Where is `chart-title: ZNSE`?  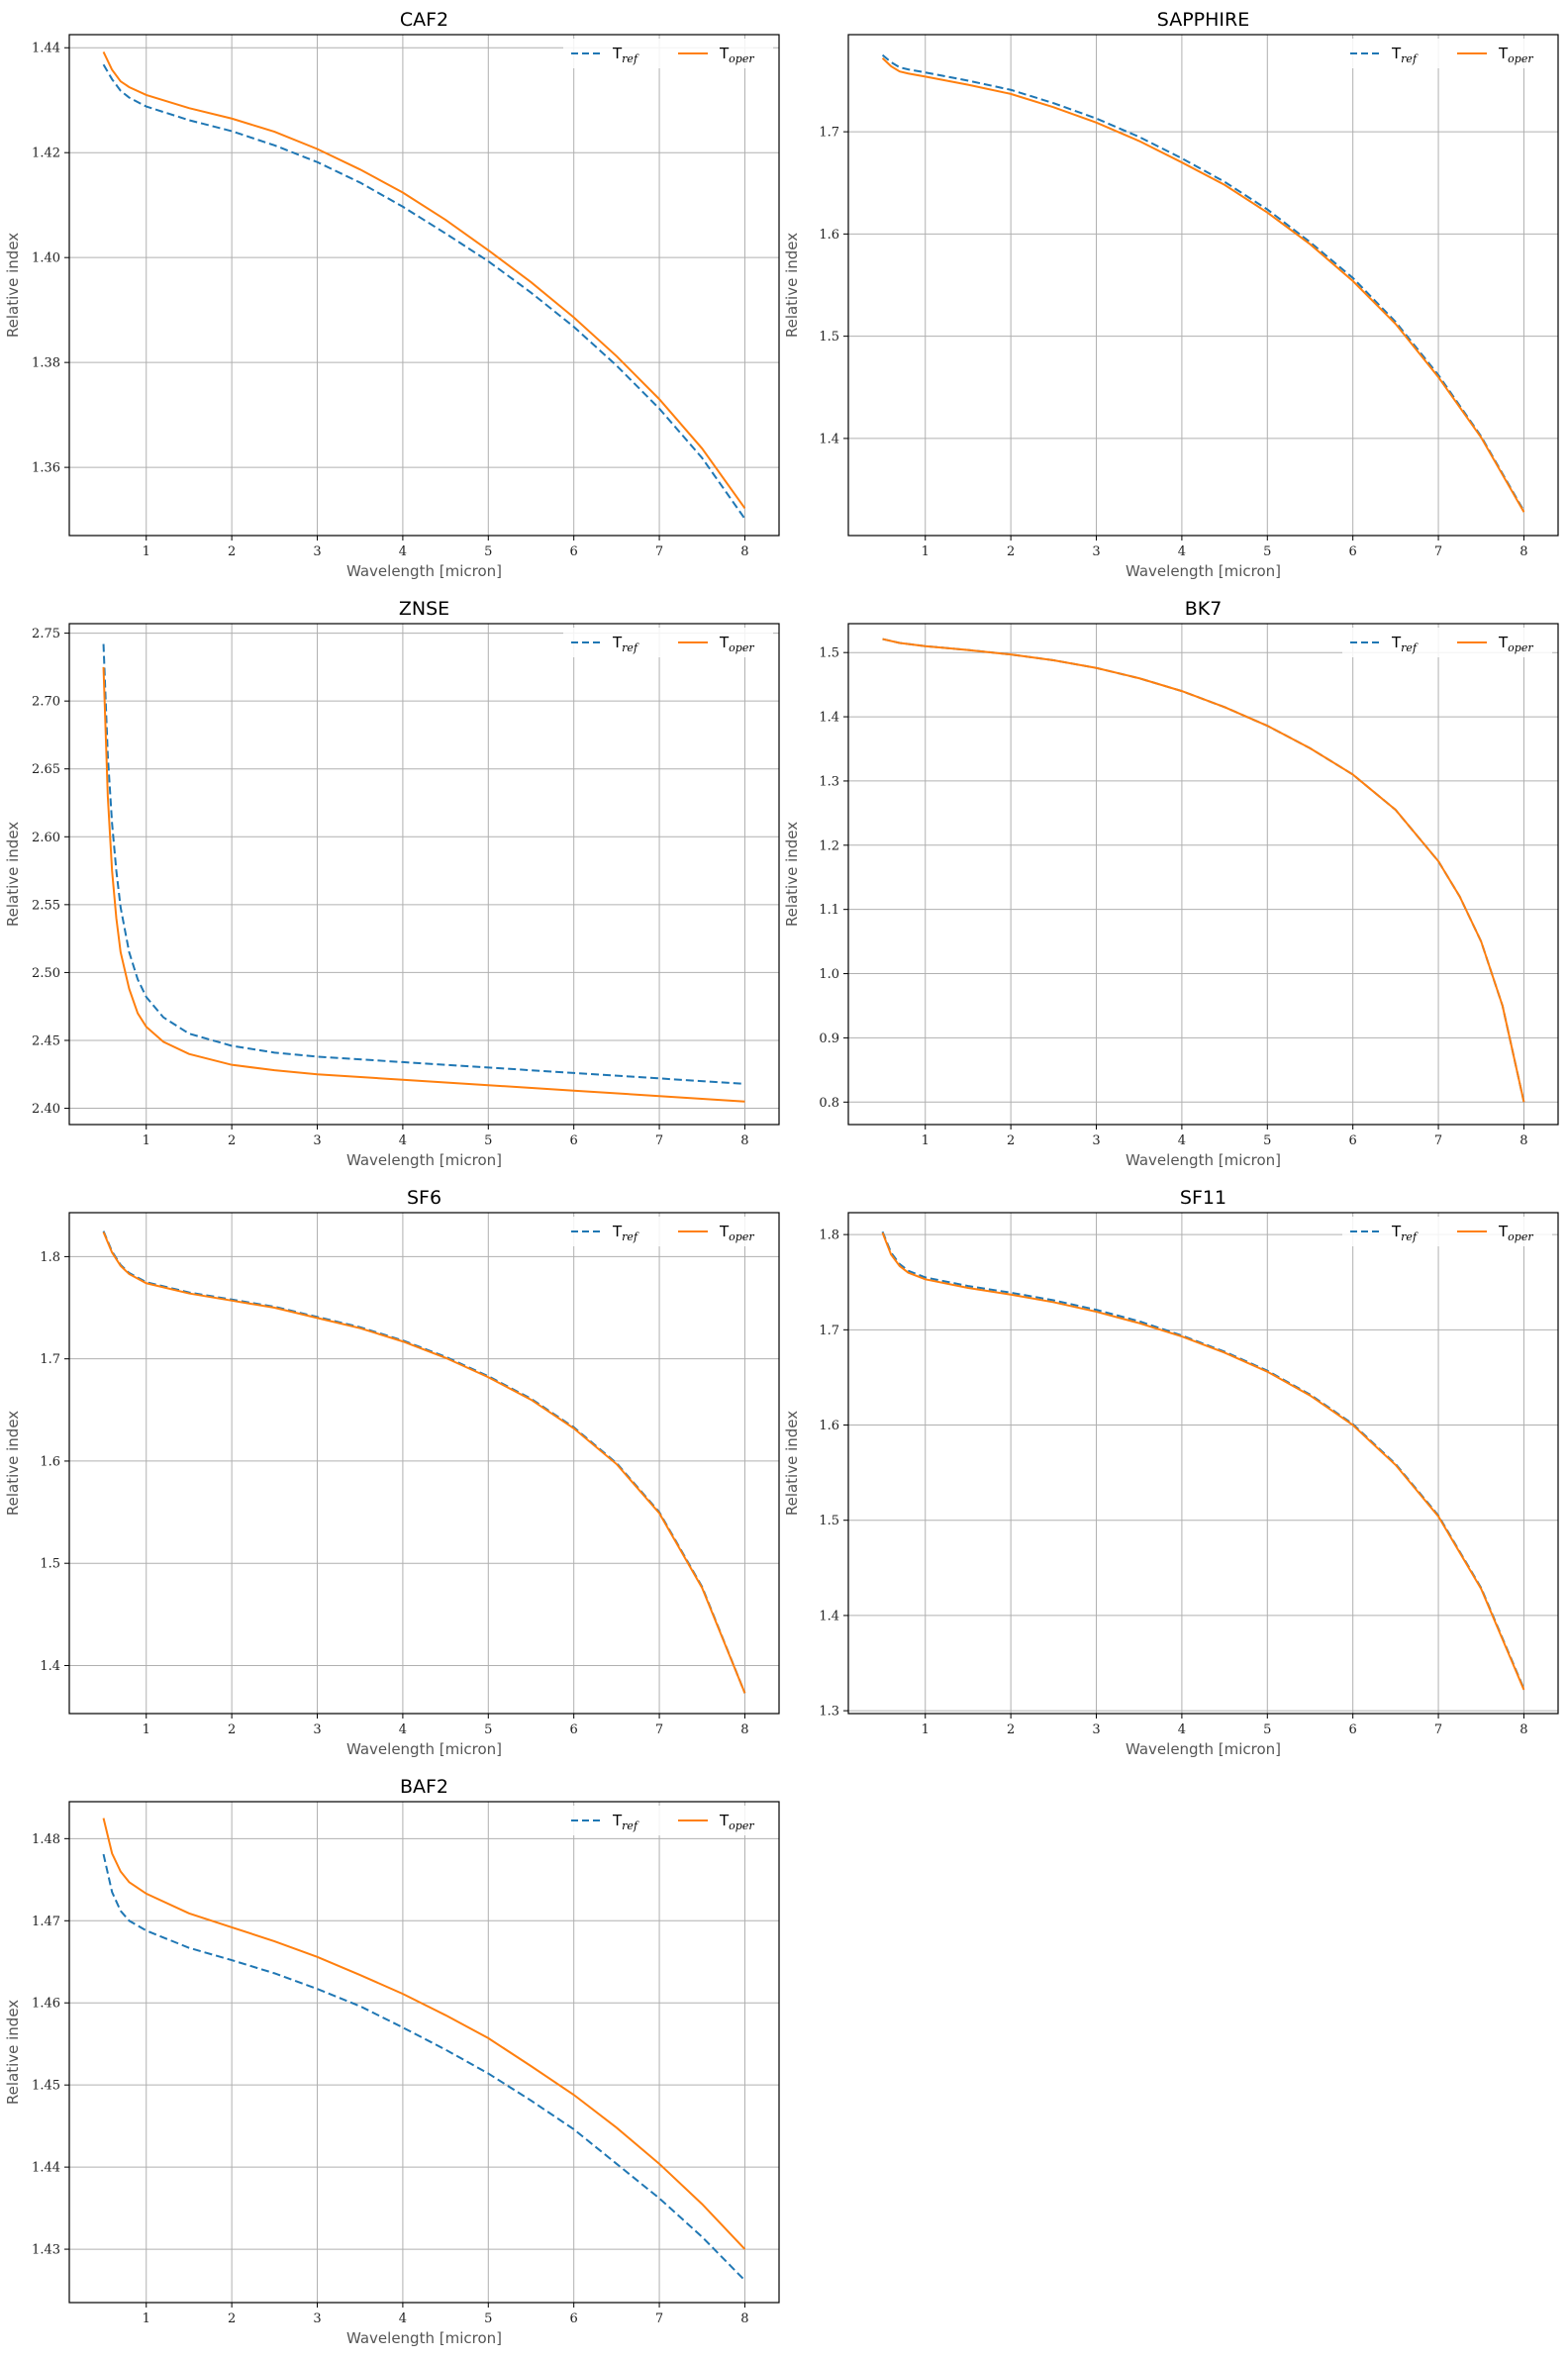 chart-title: ZNSE is located at coordinates (424, 609).